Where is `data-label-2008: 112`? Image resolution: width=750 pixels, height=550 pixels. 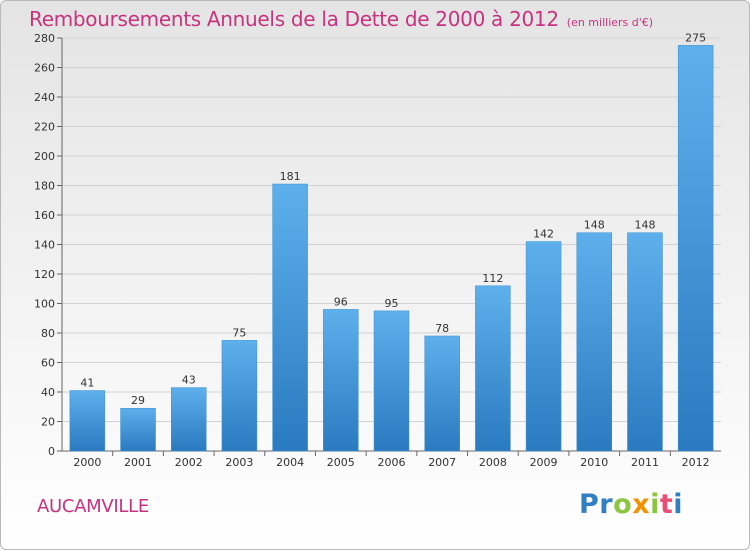 data-label-2008: 112 is located at coordinates (492, 278).